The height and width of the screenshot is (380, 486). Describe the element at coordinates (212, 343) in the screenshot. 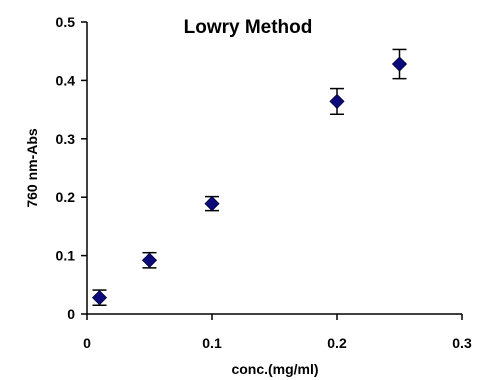

I see `x-tick-label: 0.1` at that location.